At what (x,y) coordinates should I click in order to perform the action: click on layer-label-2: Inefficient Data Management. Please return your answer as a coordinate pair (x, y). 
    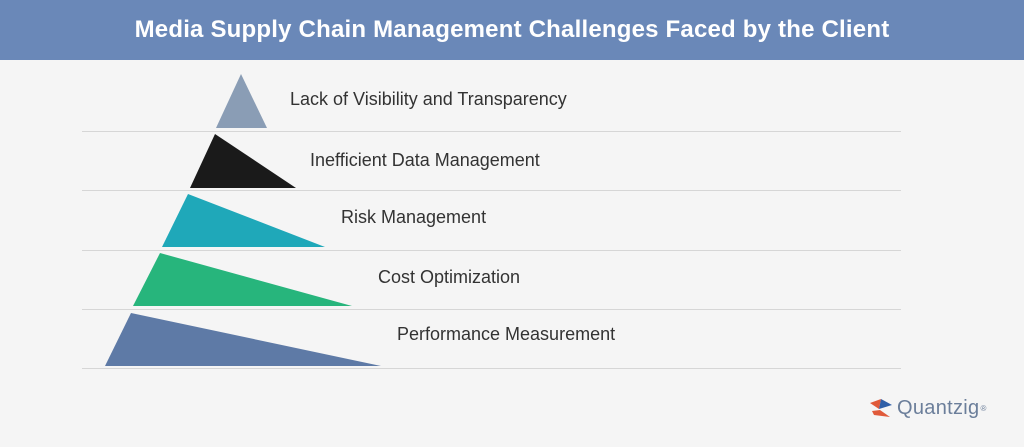
    Looking at the image, I should click on (425, 160).